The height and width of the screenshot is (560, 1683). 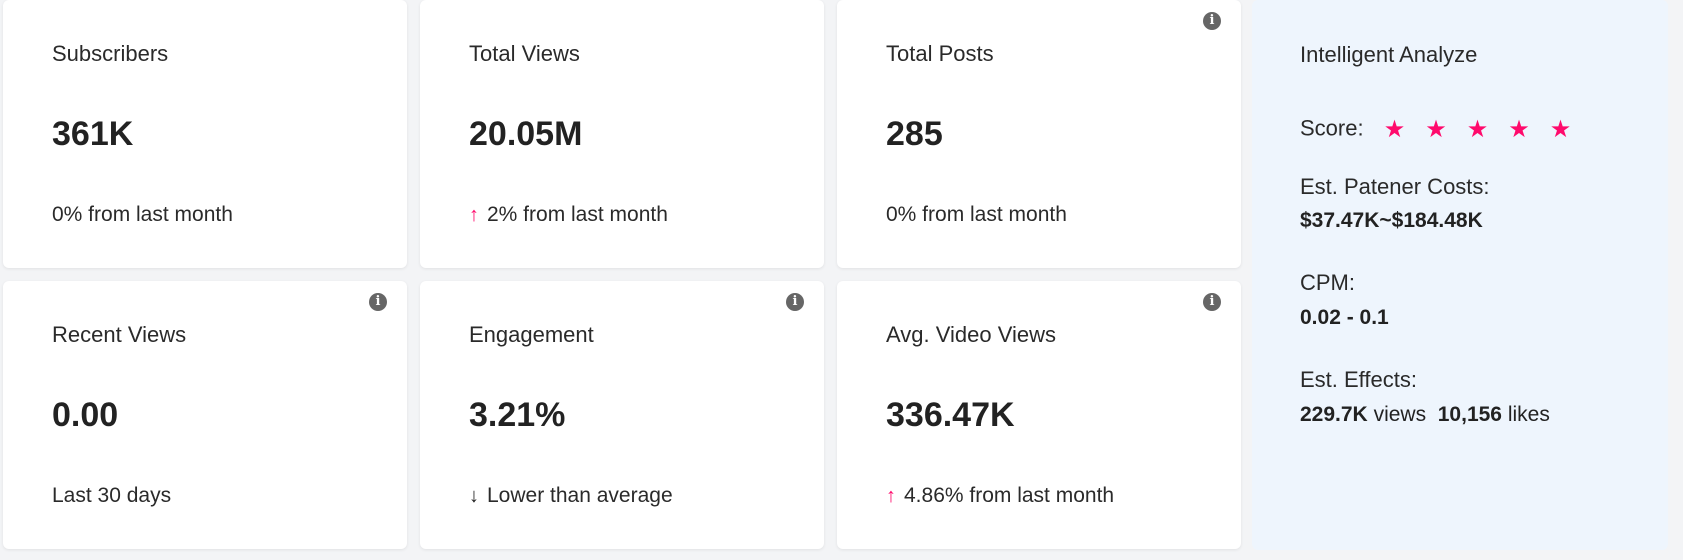 I want to click on card-subtext-label: 2% from last month, so click(x=577, y=214).